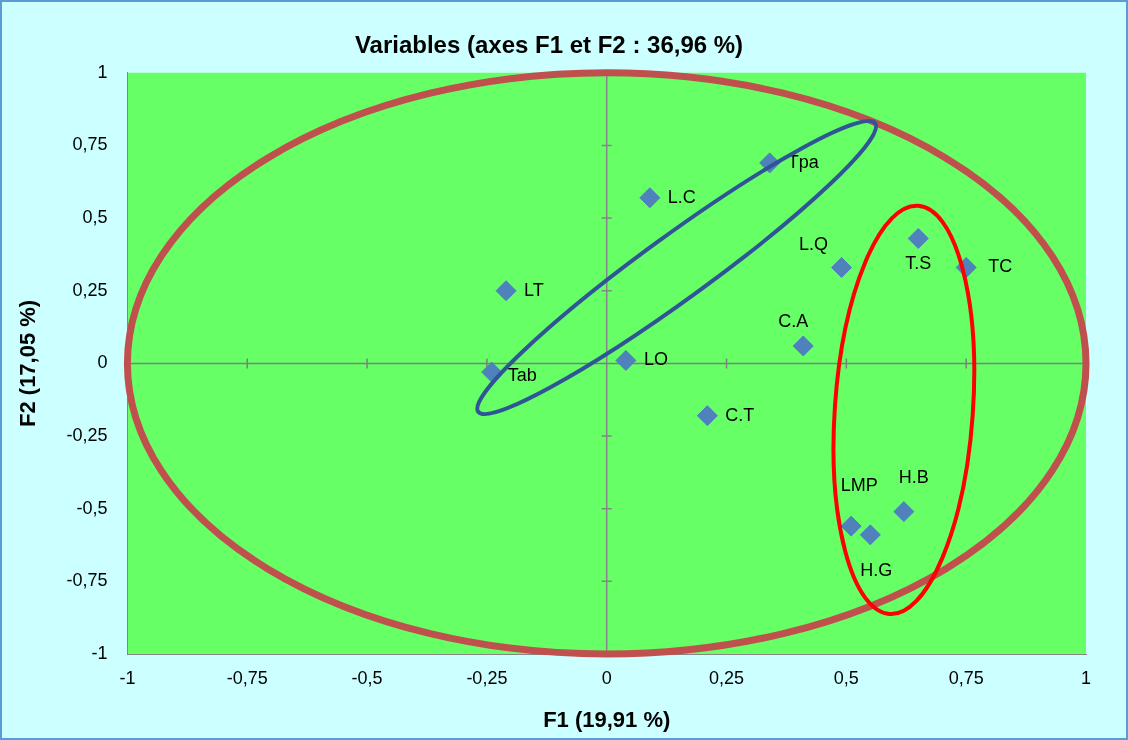 This screenshot has height=740, width=1128. Describe the element at coordinates (127, 677) in the screenshot. I see `x-tick-label: -1` at that location.